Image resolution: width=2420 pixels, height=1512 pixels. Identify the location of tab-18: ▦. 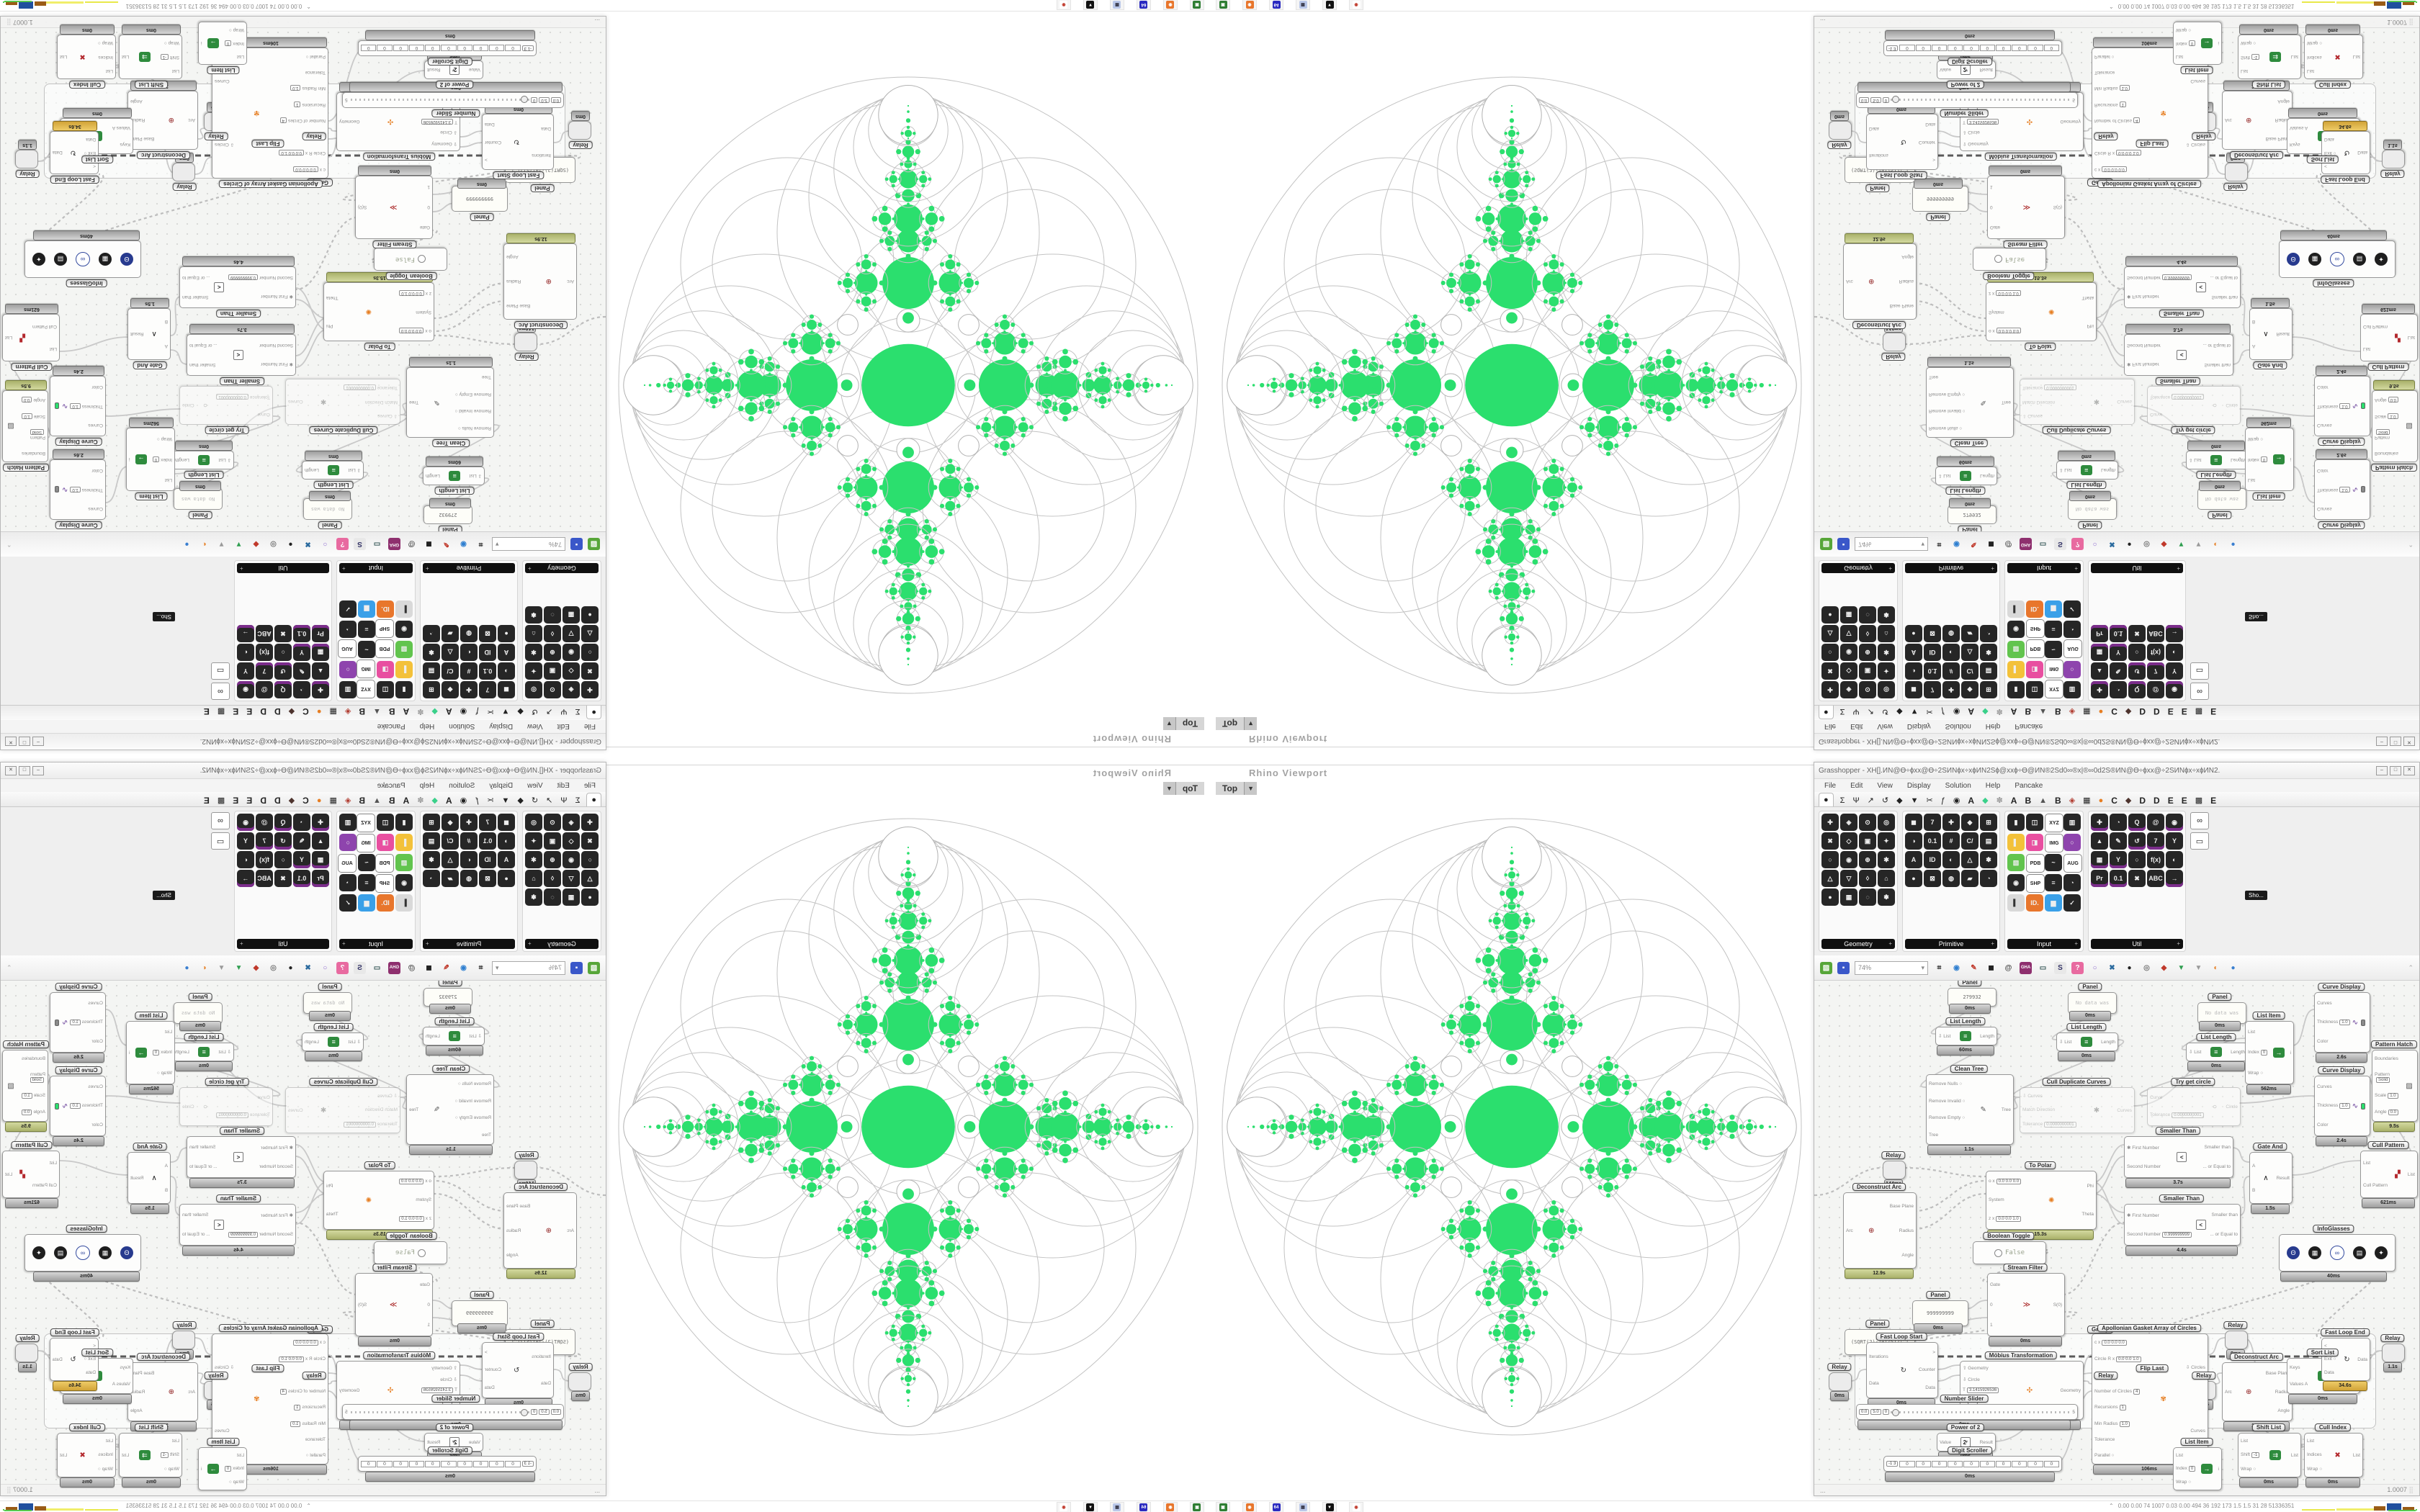
(2087, 711).